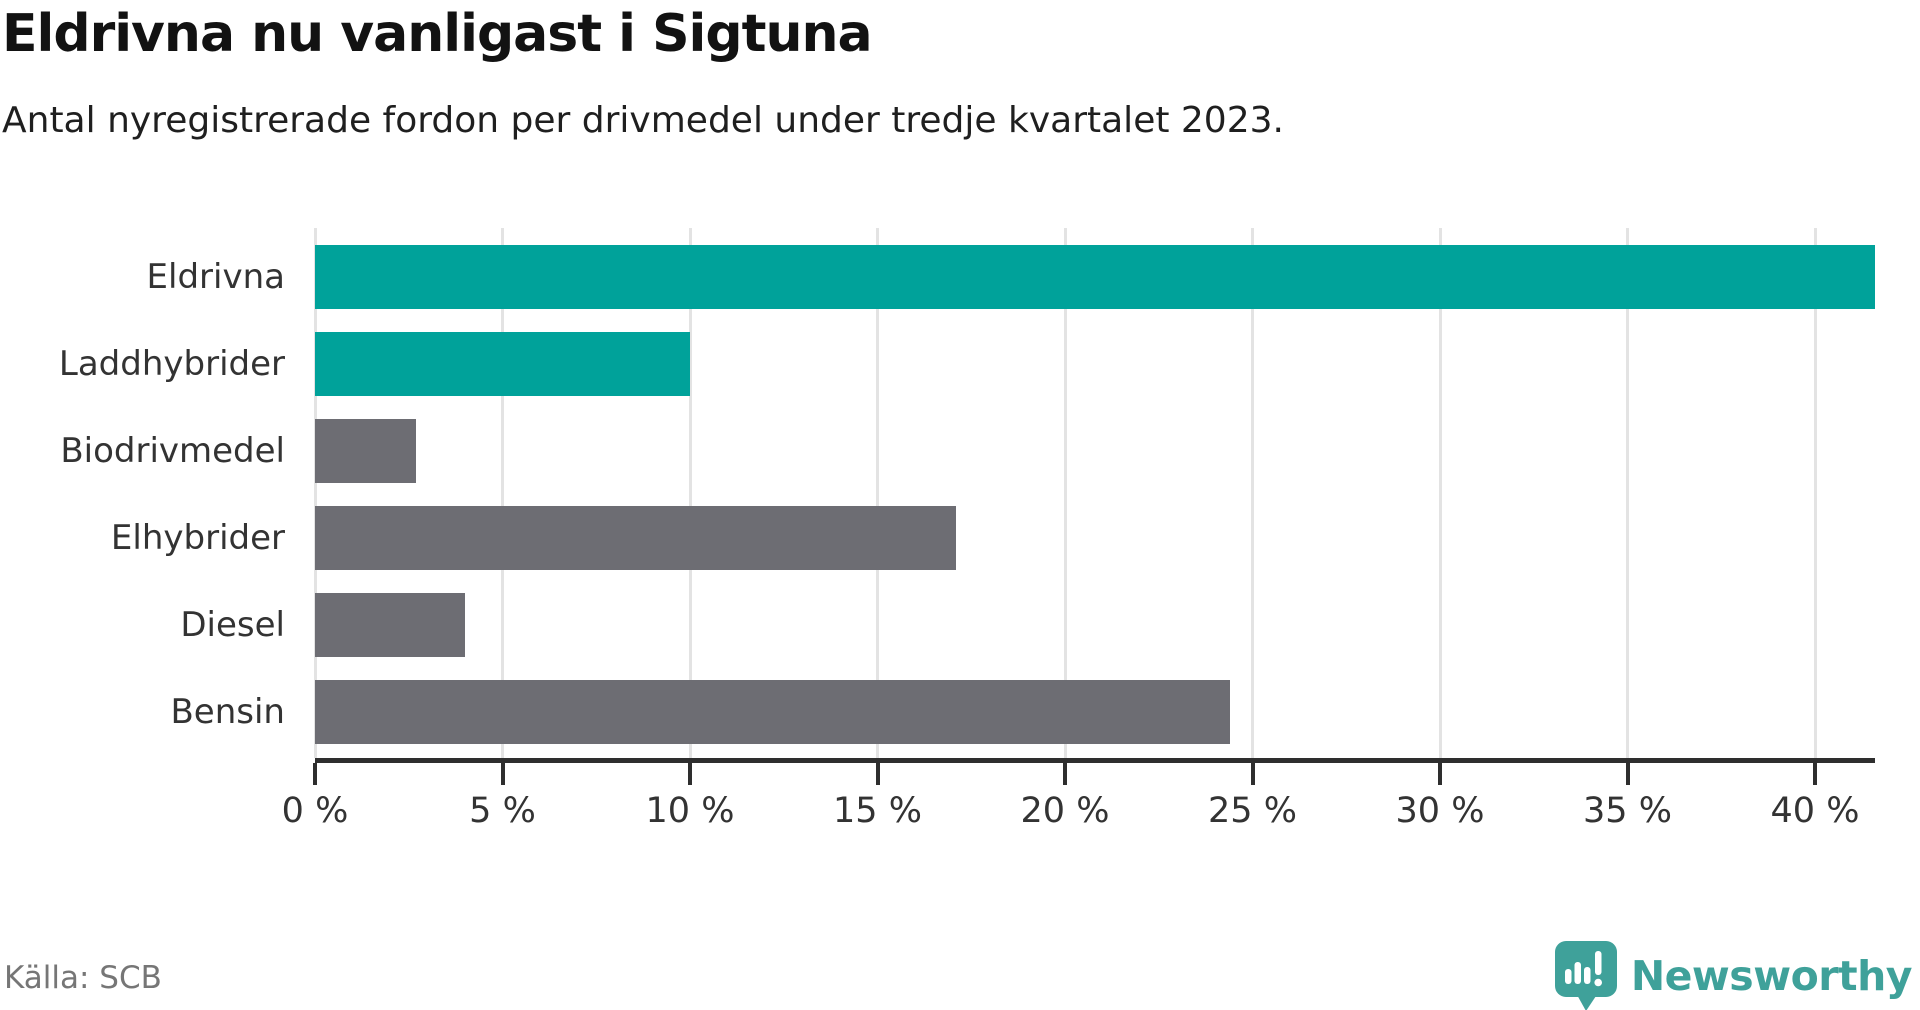 Image resolution: width=1920 pixels, height=1010 pixels. I want to click on category-label: Elhybrider, so click(197, 537).